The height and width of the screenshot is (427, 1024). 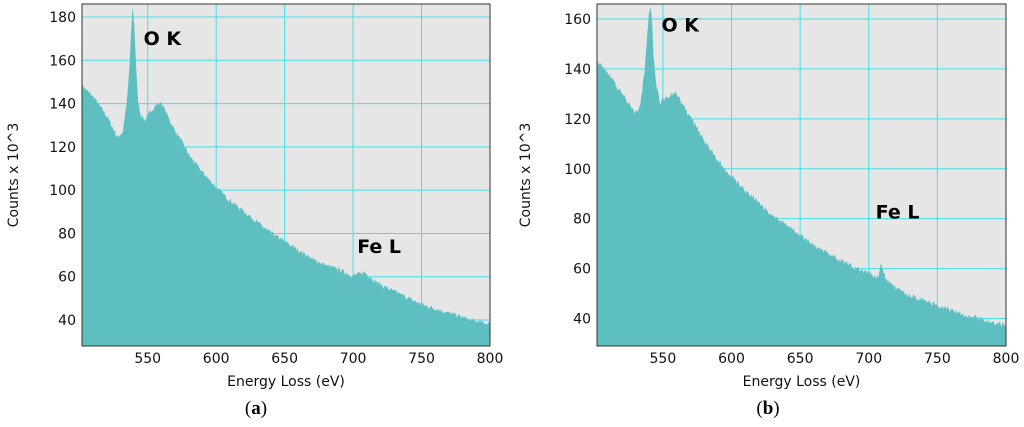 What do you see at coordinates (802, 382) in the screenshot?
I see `x-axis-label-b: Energy Loss (eV)` at bounding box center [802, 382].